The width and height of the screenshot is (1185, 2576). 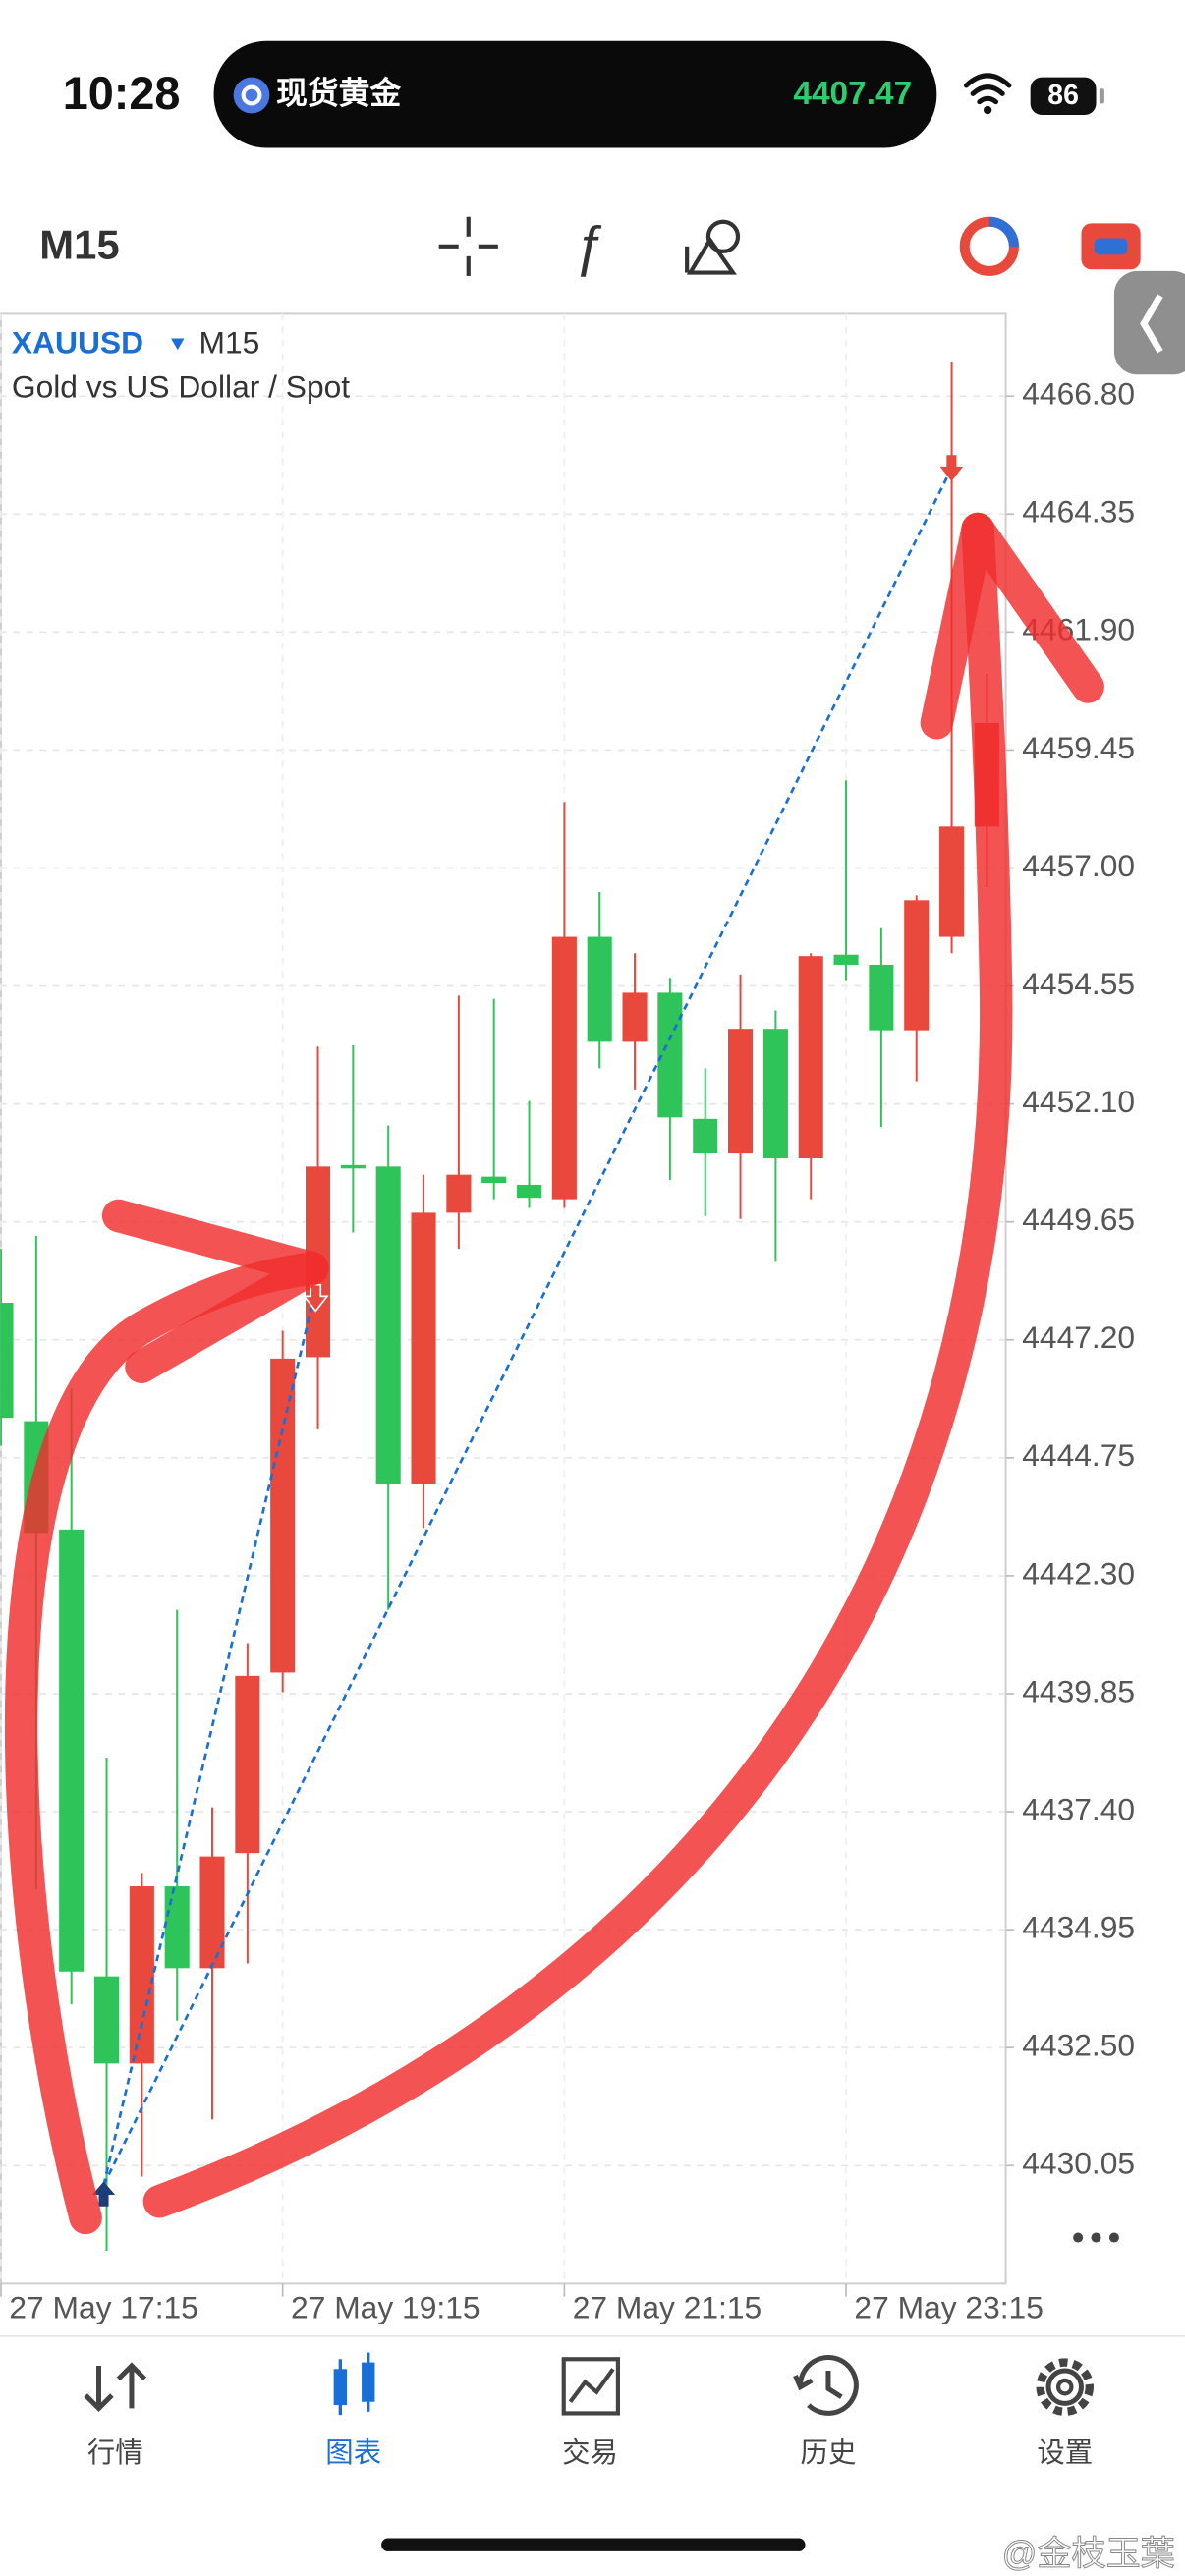 I want to click on y-tick-label: 4449.65, so click(x=1079, y=1219).